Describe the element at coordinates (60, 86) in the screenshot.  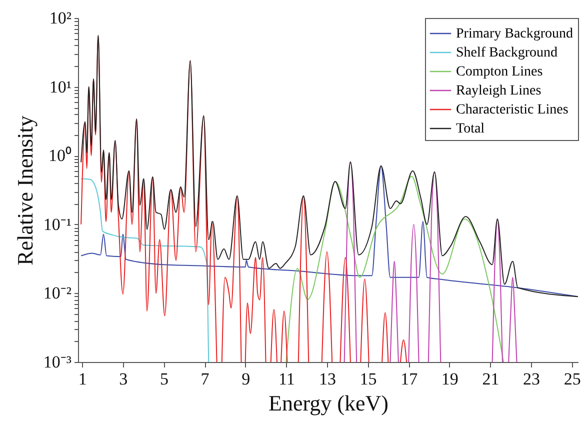
I see `y-tick-label: 10¹` at that location.